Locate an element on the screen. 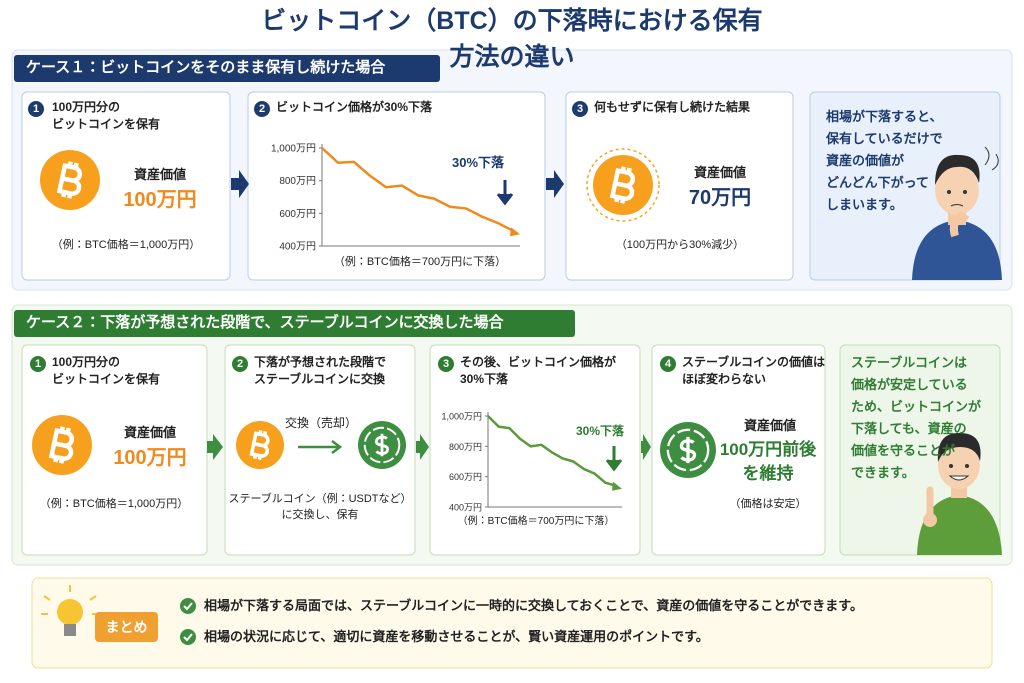 The image size is (1024, 683). case1-heading: ケース１：ビットコインをそのまま保有し続けた場合 is located at coordinates (206, 67).